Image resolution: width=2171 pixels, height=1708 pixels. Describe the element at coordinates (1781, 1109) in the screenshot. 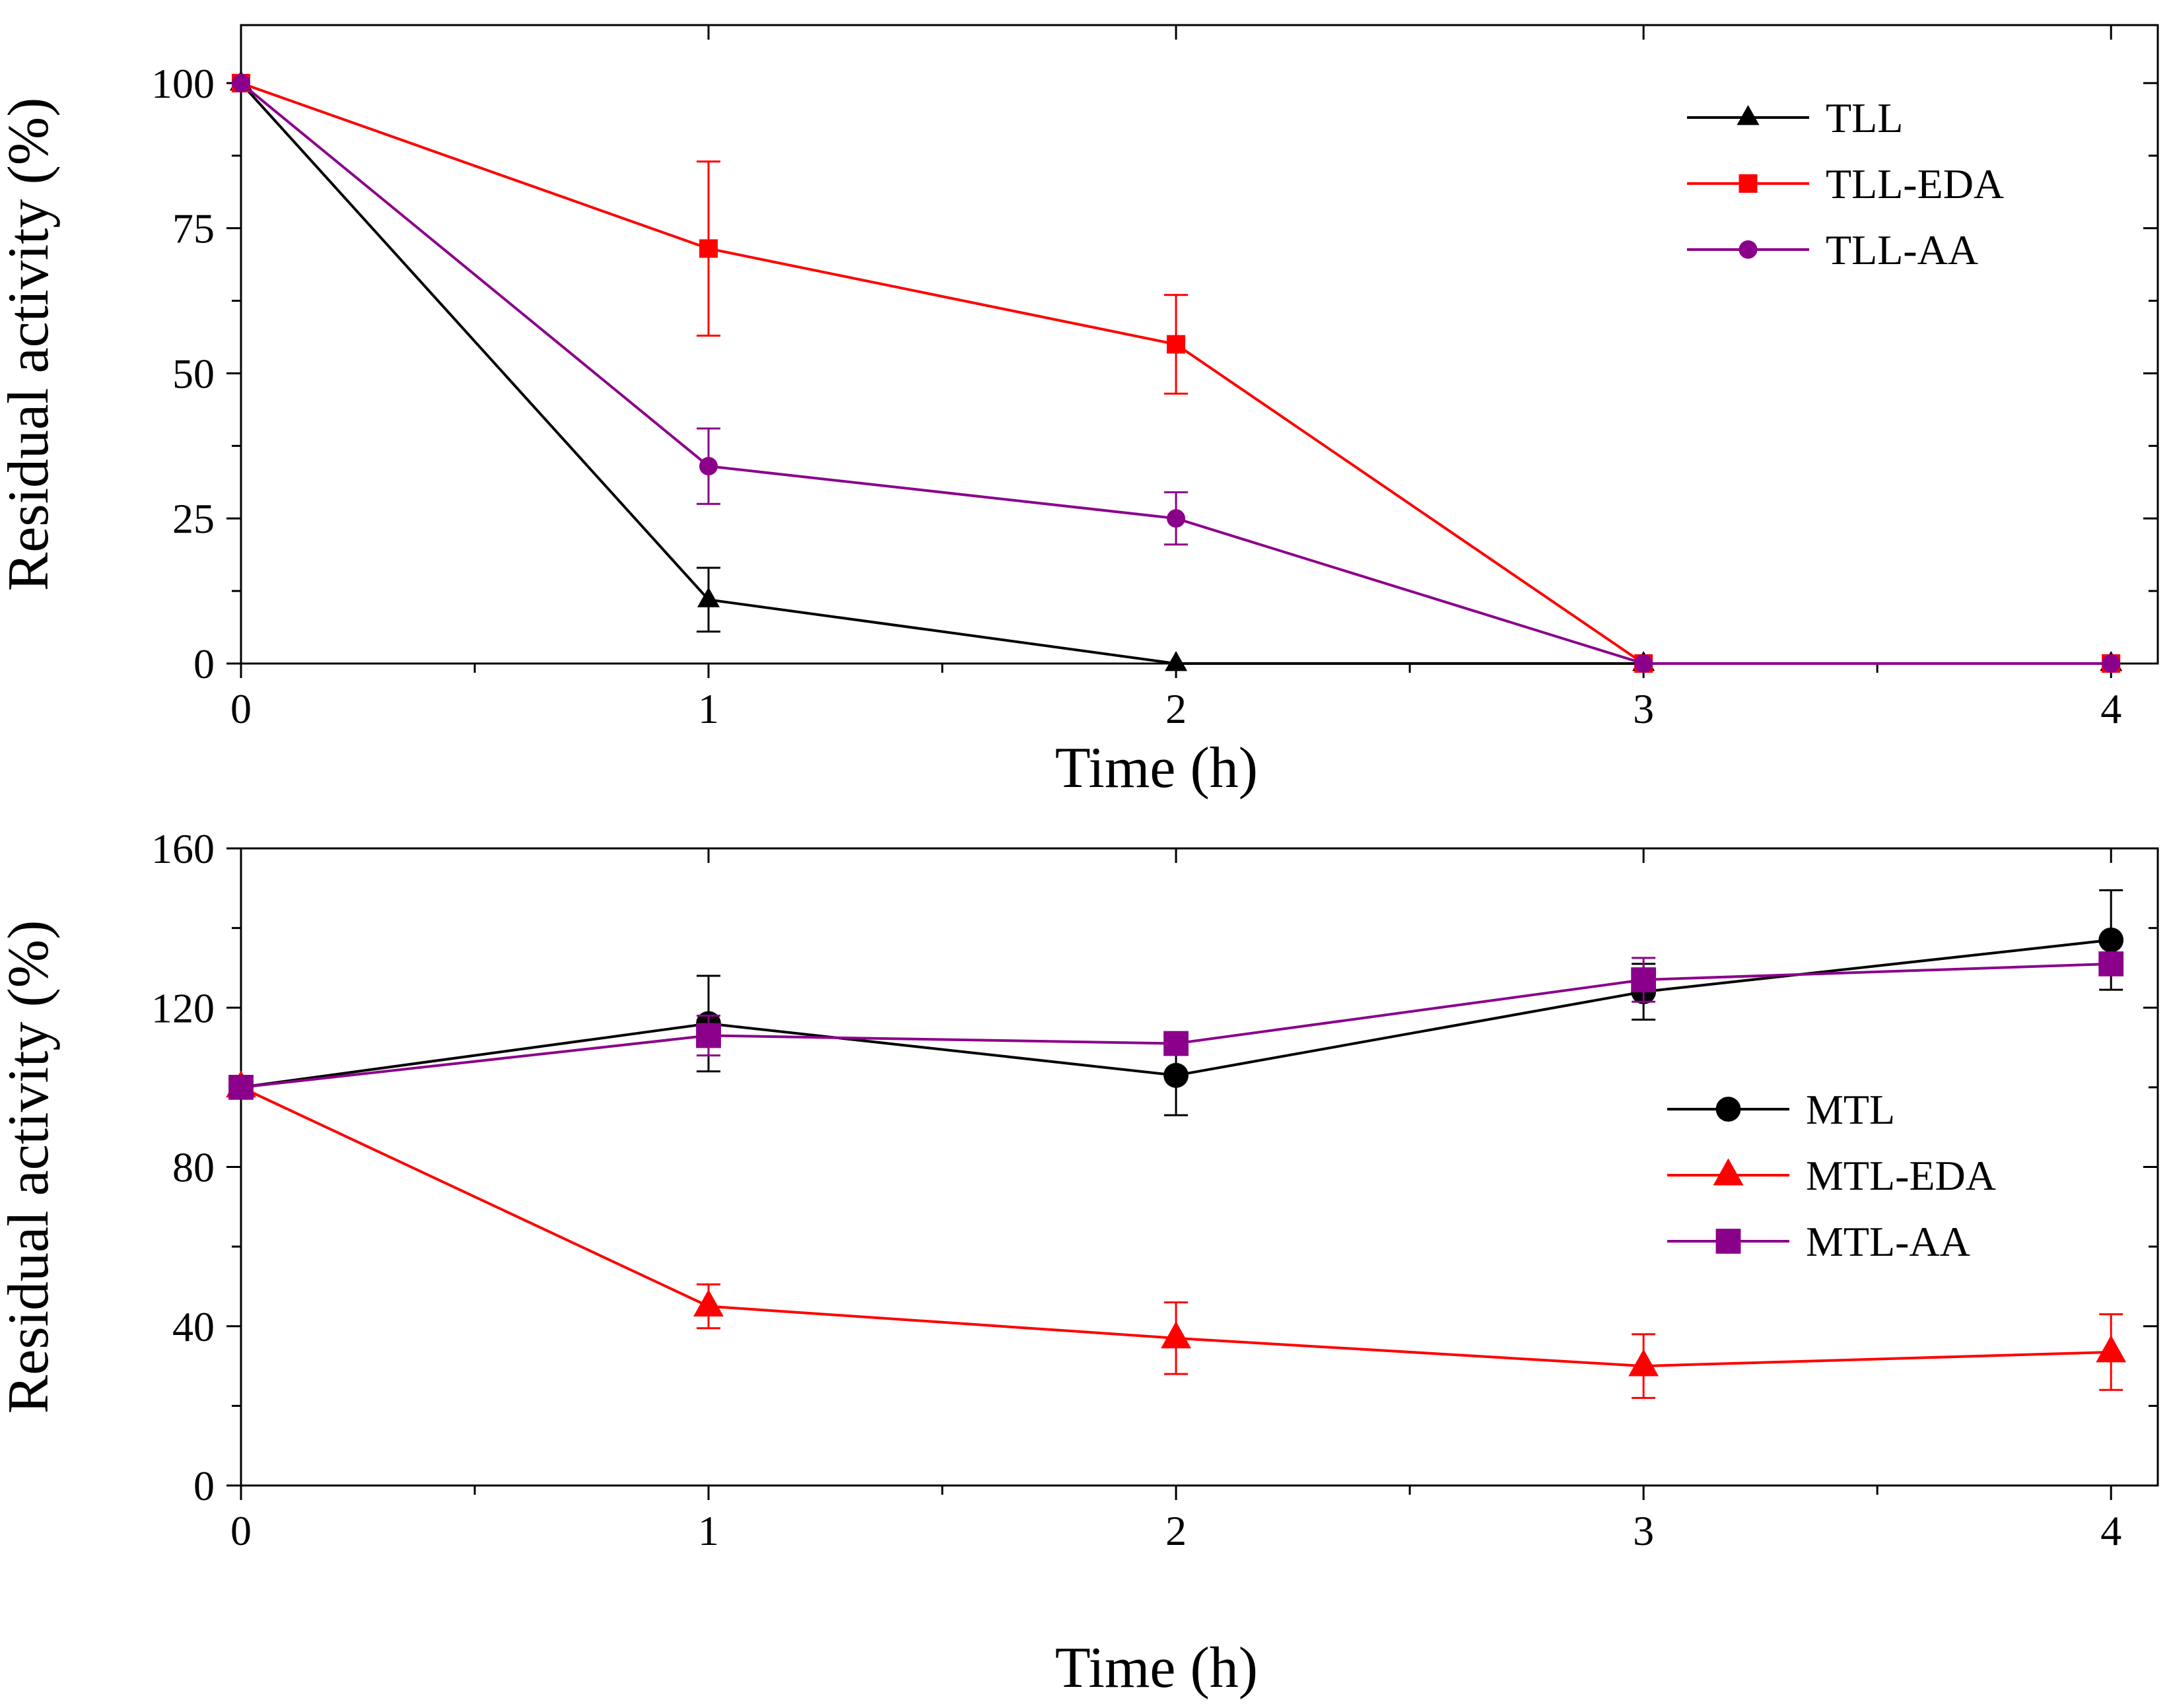

I see `legend-entry-mtl: MTL` at that location.